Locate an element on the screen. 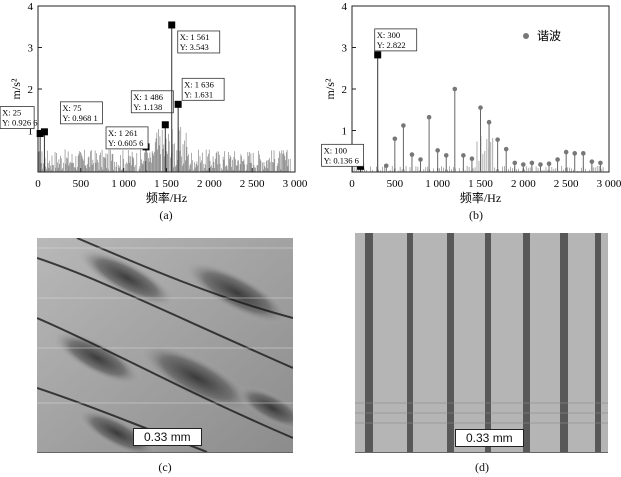 The width and height of the screenshot is (621, 477). plot-frame is located at coordinates (166, 89).